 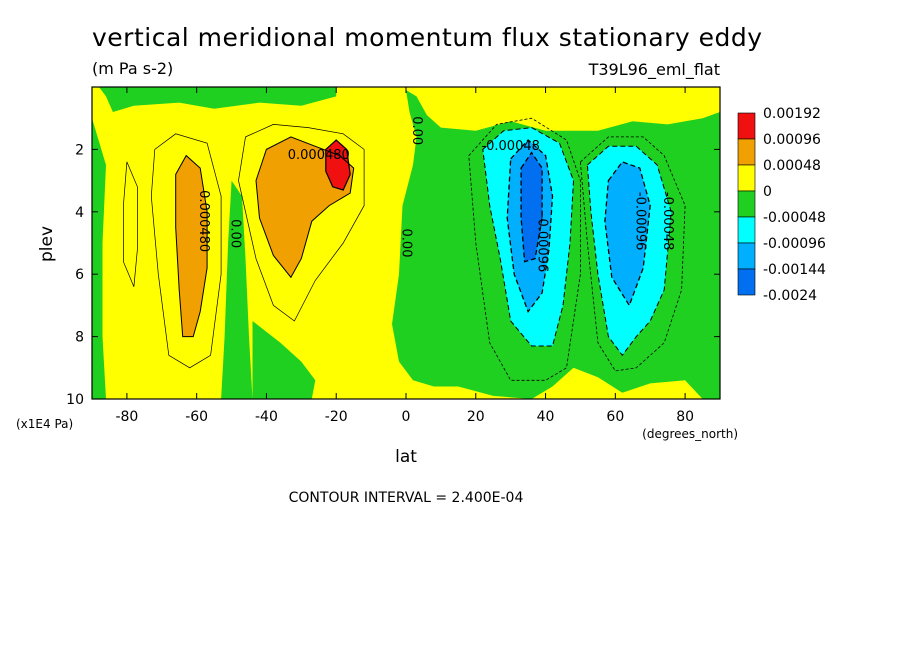 I want to click on run-label: T39L96_eml_flat, so click(x=654, y=70).